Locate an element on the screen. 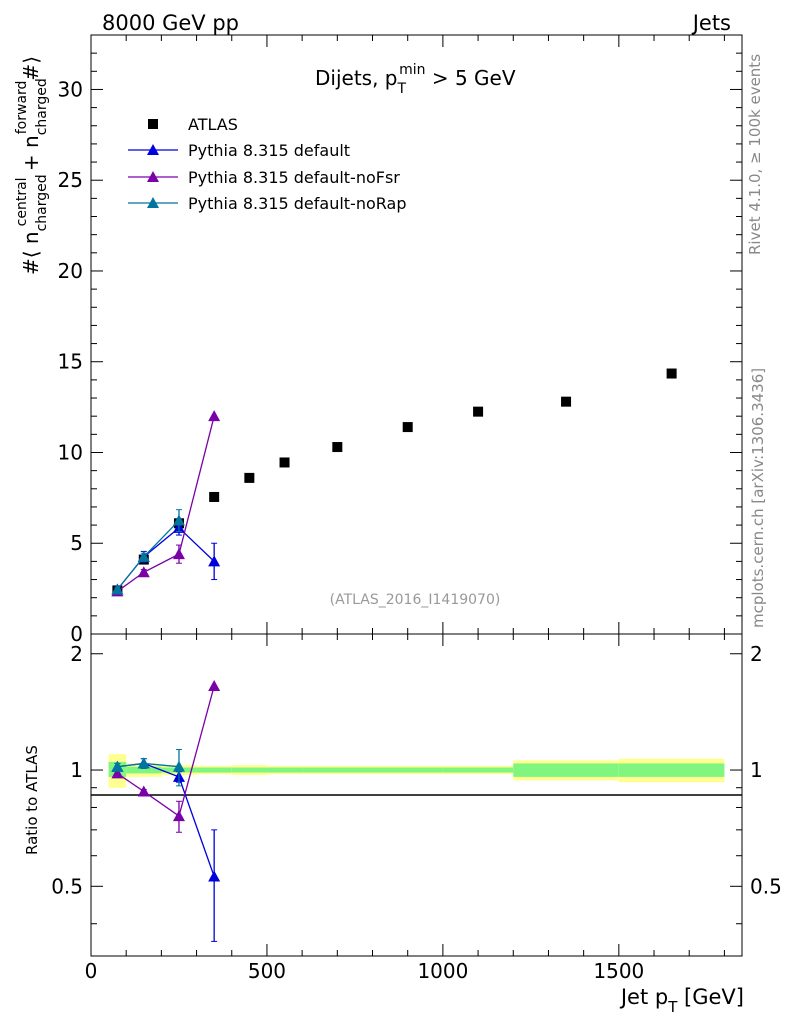 This screenshot has height=1024, width=786. header-right-label: Jets is located at coordinates (711, 23).